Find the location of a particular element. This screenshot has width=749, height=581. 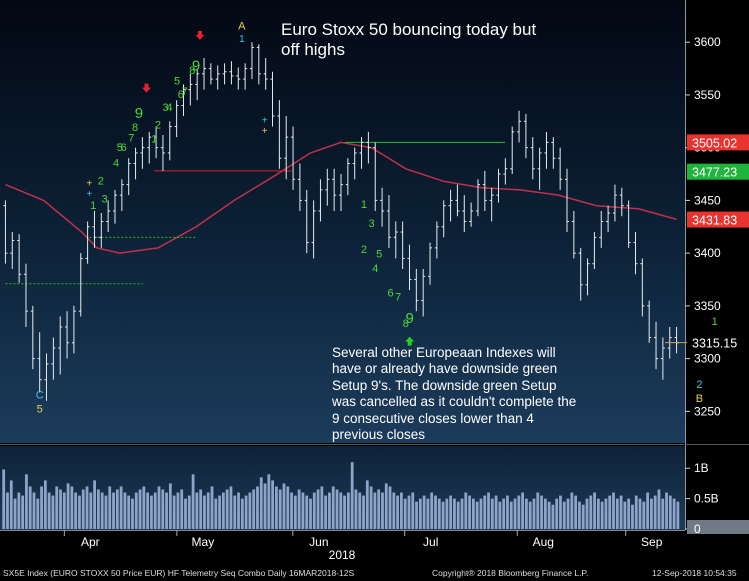

vol-tick-label-1: 0.5B is located at coordinates (706, 499).